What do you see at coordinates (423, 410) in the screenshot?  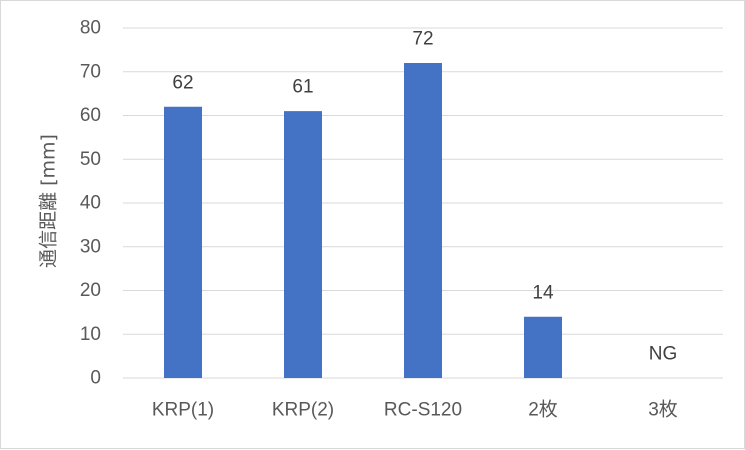 I see `x-tick-label: RC-S120` at bounding box center [423, 410].